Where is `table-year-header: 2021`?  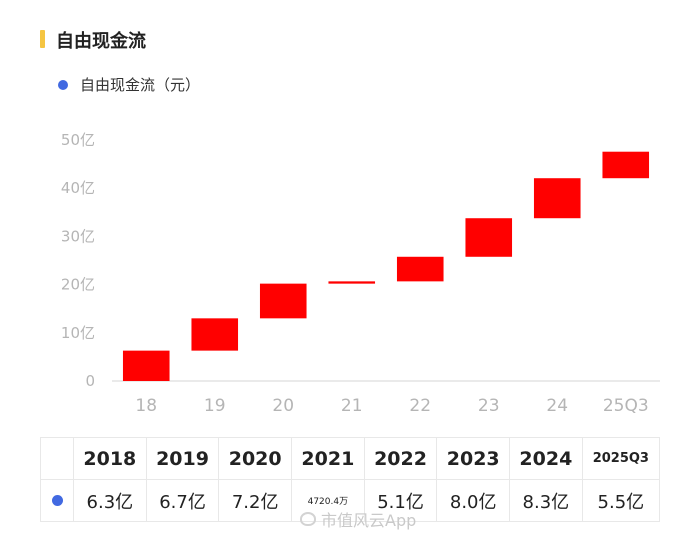
table-year-header: 2021 is located at coordinates (328, 458).